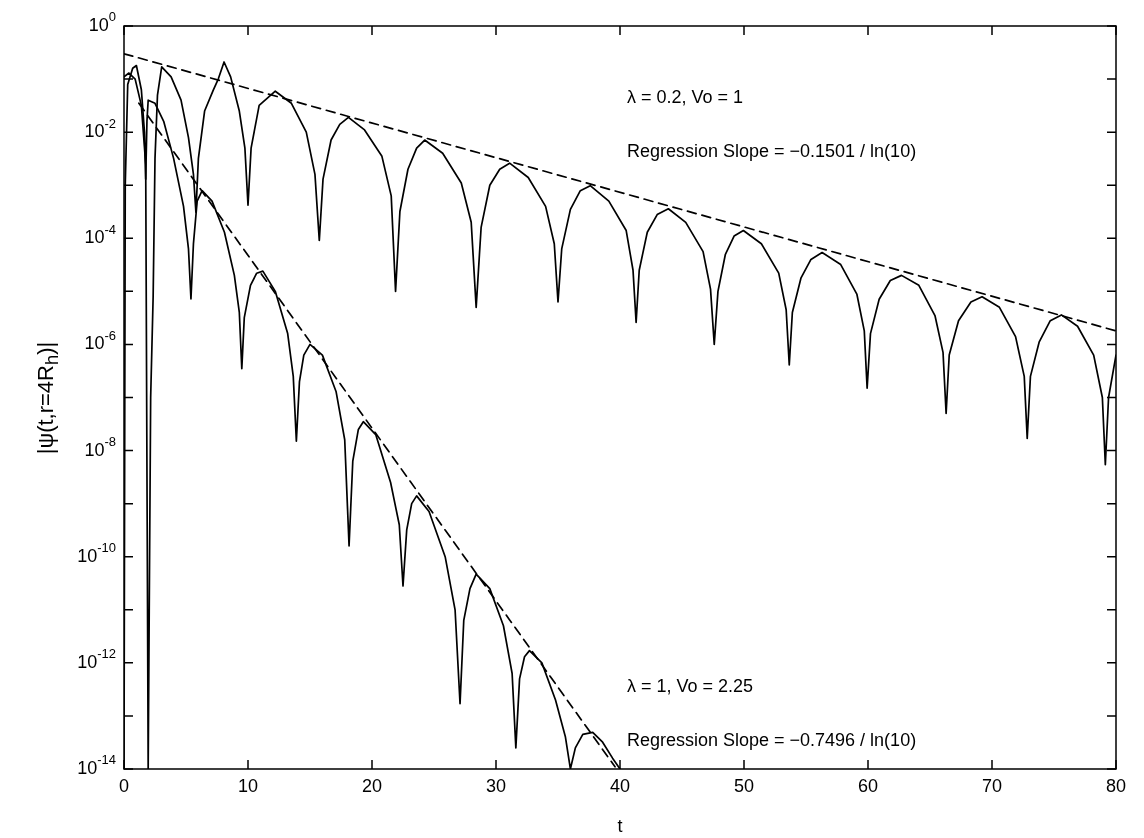  What do you see at coordinates (372, 785) in the screenshot?
I see `x-tick-label: 20` at bounding box center [372, 785].